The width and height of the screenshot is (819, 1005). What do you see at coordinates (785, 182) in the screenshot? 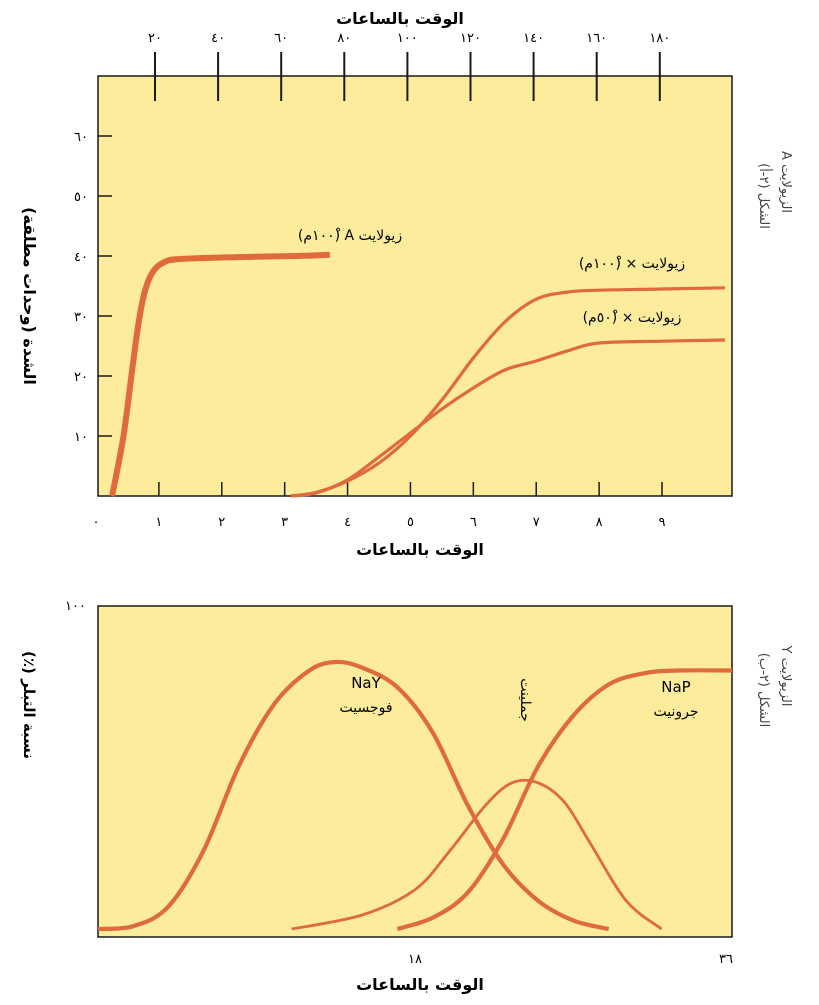
I see `chart-a-side-caption-2: الزيولايت A` at bounding box center [785, 182].